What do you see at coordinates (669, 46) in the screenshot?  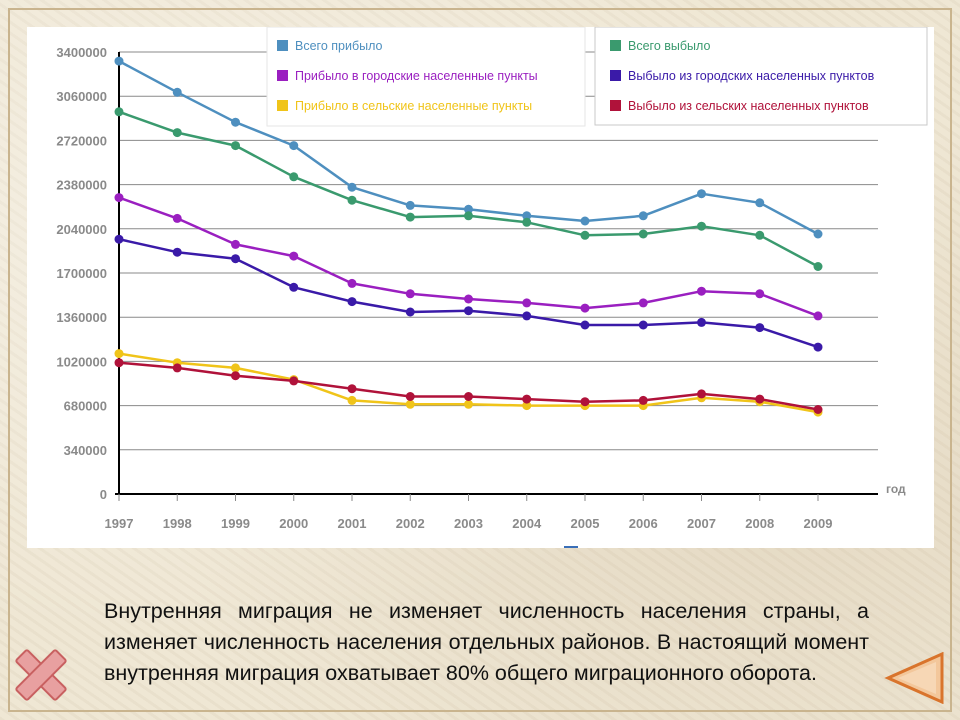 I see `legend-right-label: Всего выбыло` at bounding box center [669, 46].